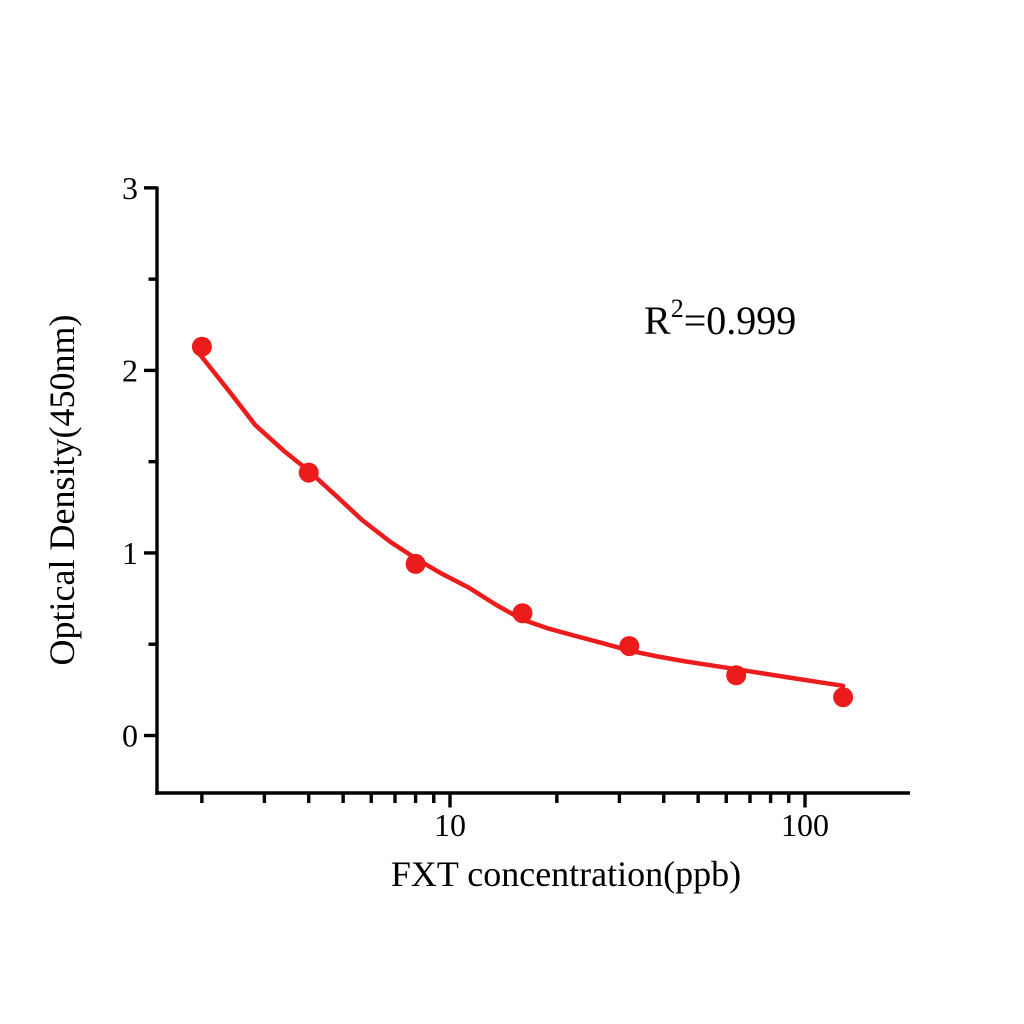  What do you see at coordinates (130, 370) in the screenshot?
I see `y-tick-label-2: 2` at bounding box center [130, 370].